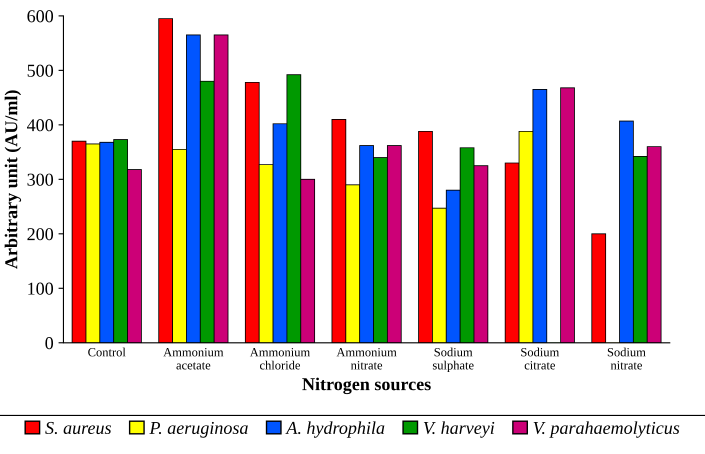  I want to click on y-tick-label: 600, so click(40, 16).